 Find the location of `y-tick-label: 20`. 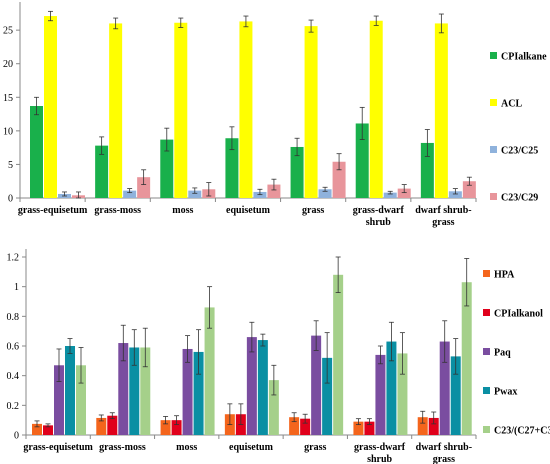

y-tick-label: 20 is located at coordinates (8, 64).